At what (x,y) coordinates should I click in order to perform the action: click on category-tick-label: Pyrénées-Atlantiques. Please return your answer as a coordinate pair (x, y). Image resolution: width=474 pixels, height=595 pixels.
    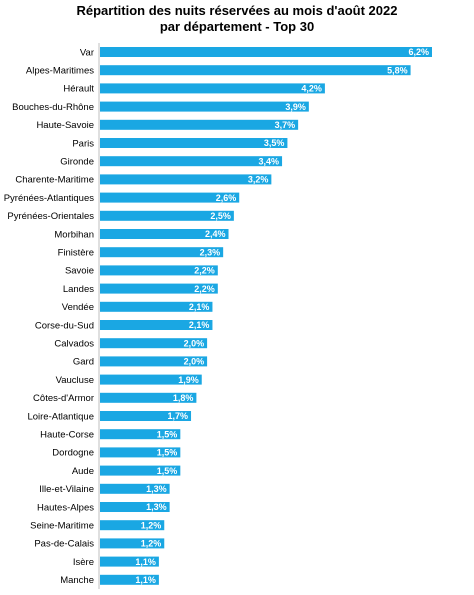
    Looking at the image, I should click on (49, 198).